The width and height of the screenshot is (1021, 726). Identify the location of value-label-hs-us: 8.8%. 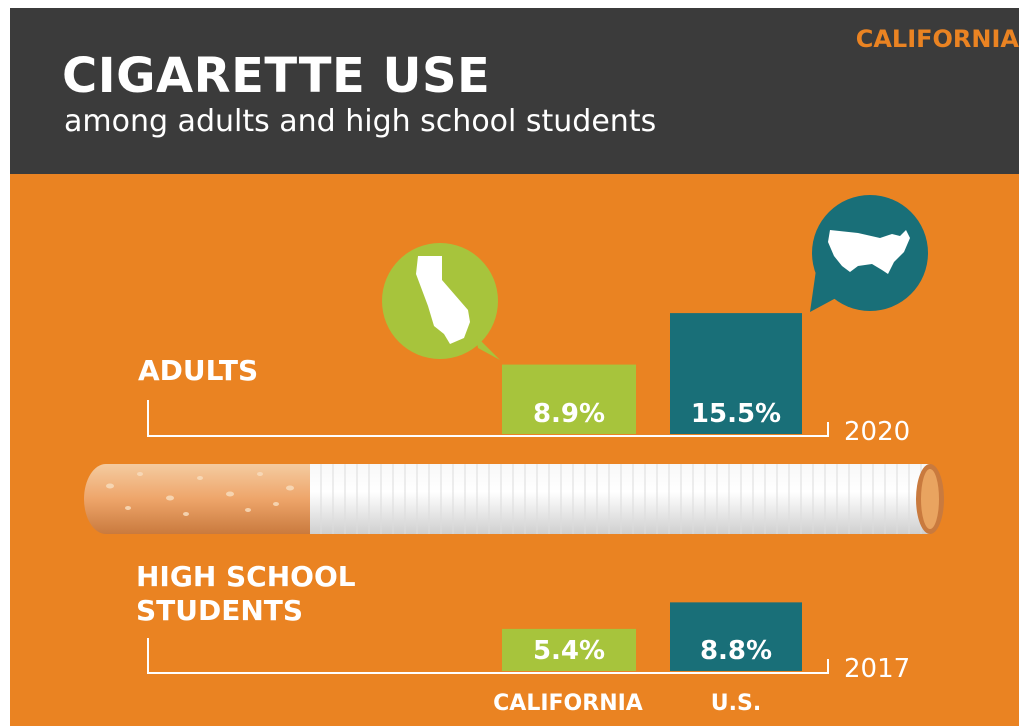
(736, 651).